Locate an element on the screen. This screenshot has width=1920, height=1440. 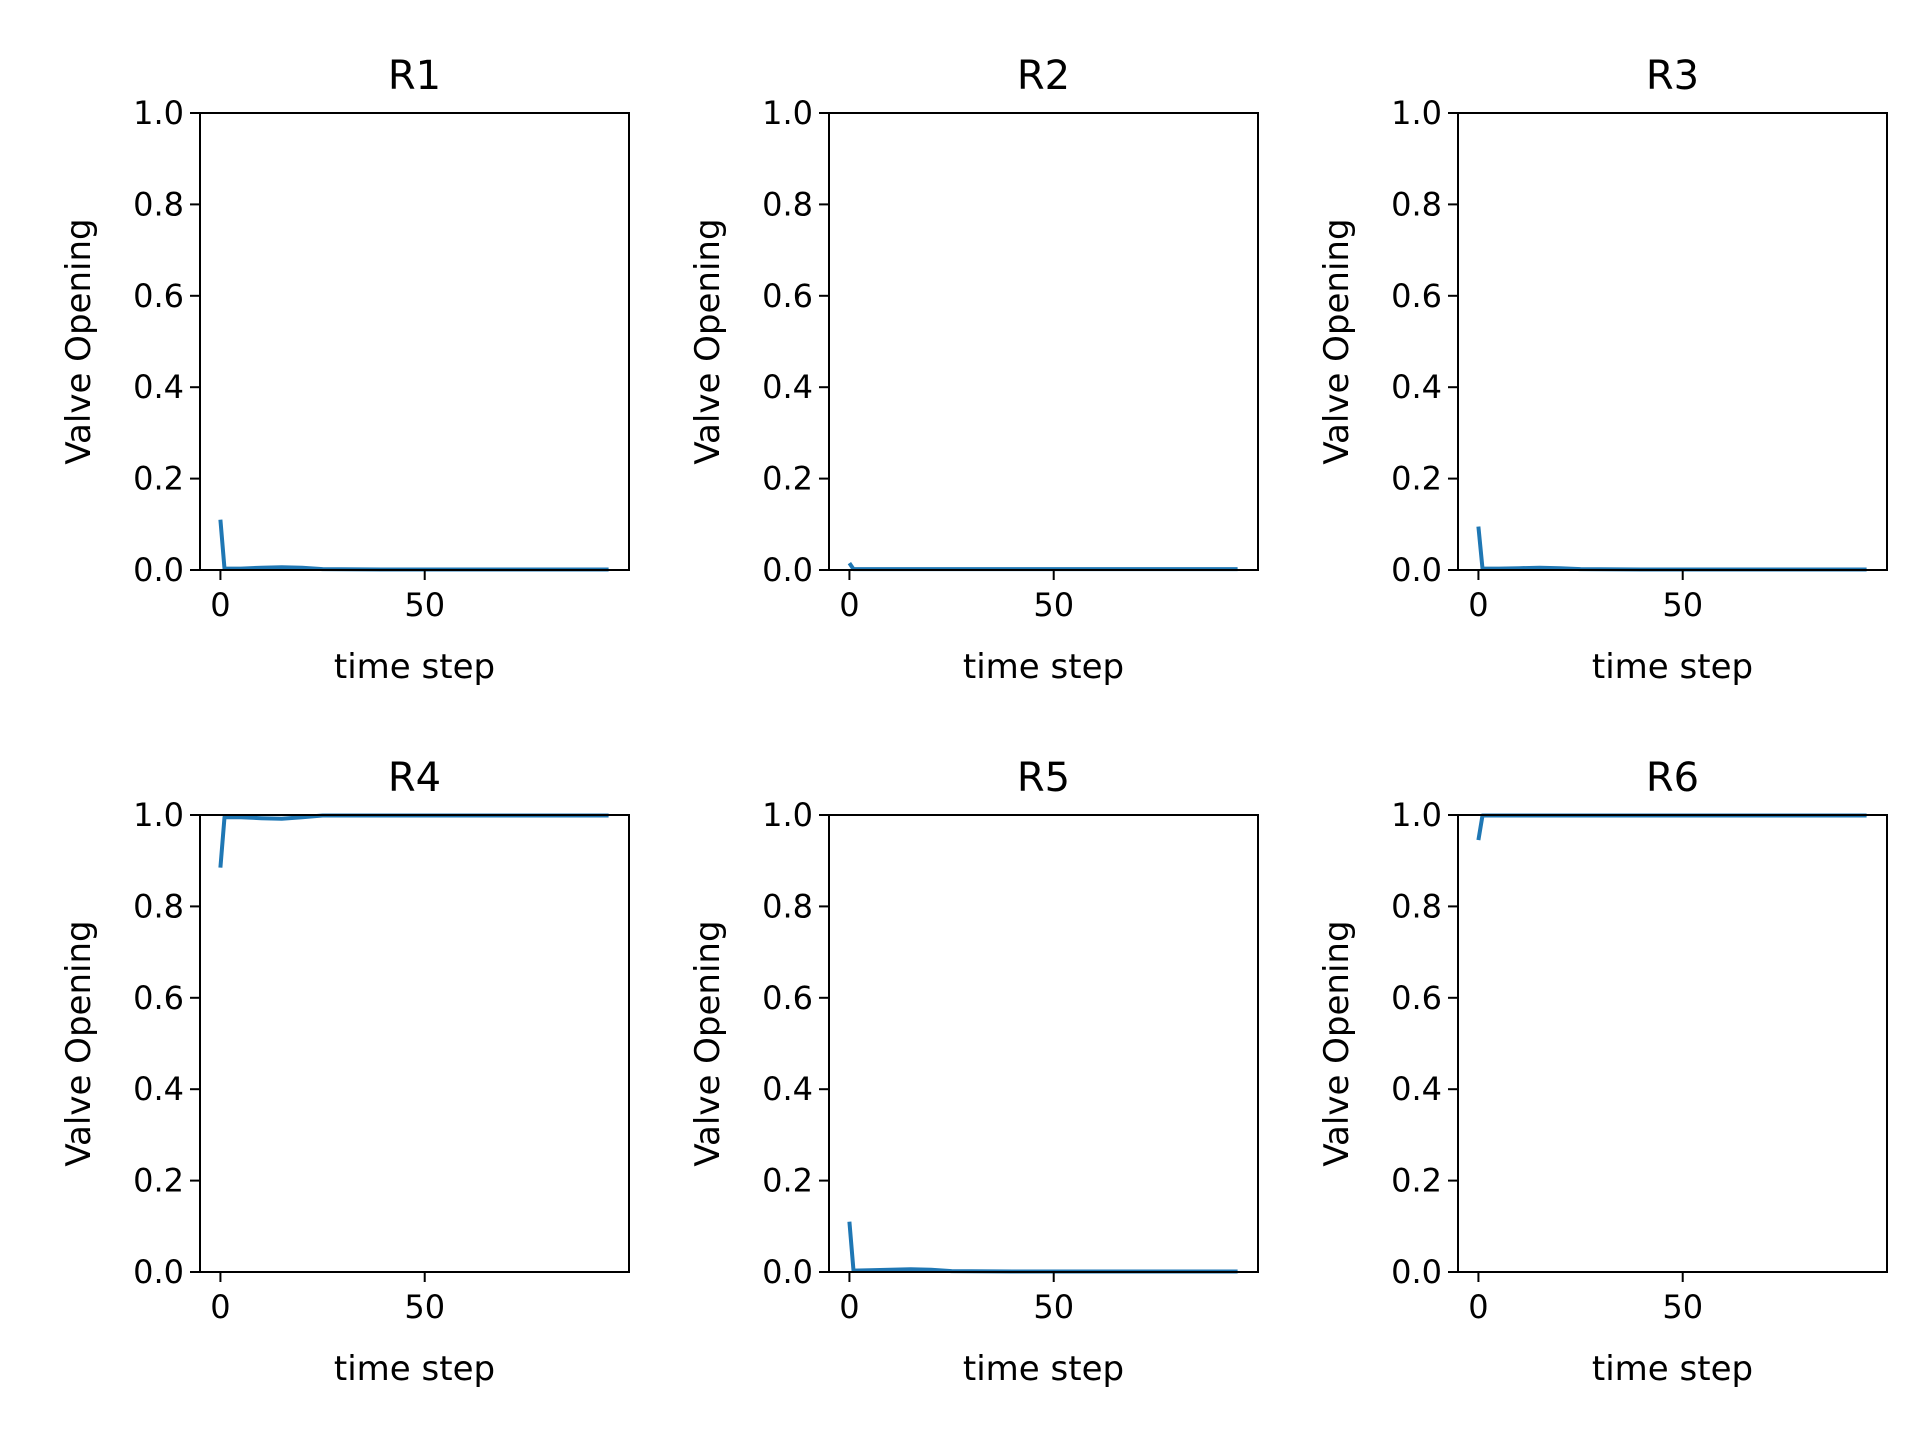
subplot-title: R1 is located at coordinates (414, 76).